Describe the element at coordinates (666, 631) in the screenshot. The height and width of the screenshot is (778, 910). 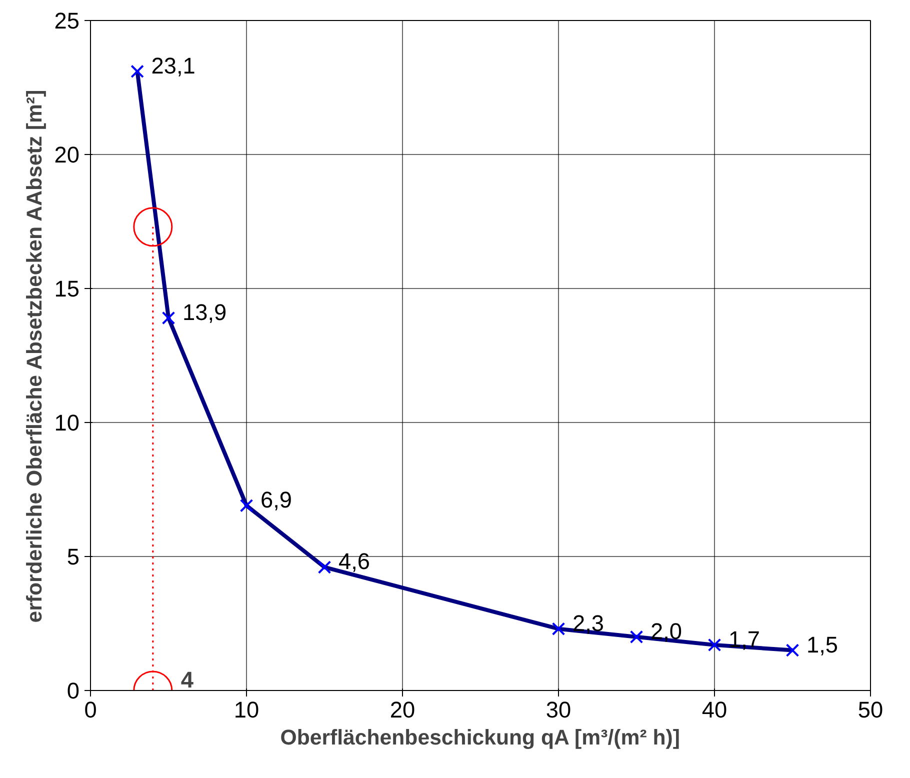
I see `data-label: 2,0` at that location.